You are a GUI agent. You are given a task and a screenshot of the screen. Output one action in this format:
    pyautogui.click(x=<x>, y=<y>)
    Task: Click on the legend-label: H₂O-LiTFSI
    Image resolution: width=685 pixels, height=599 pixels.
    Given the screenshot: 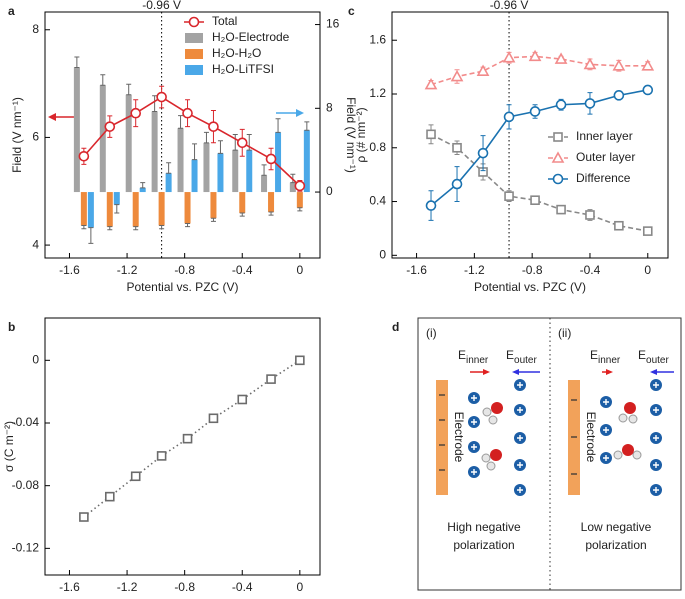 What is the action you would take?
    pyautogui.click(x=243, y=69)
    